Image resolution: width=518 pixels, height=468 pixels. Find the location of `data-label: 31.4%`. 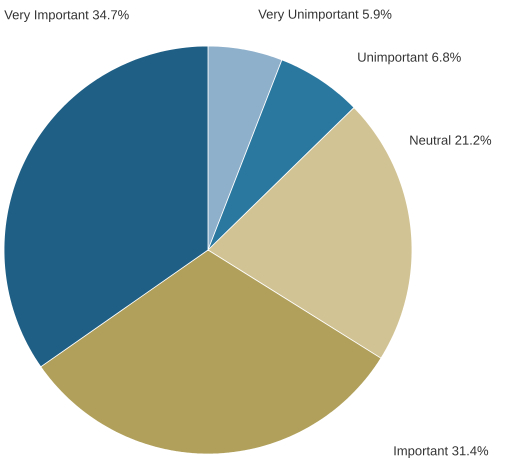

data-label: 31.4% is located at coordinates (470, 451).